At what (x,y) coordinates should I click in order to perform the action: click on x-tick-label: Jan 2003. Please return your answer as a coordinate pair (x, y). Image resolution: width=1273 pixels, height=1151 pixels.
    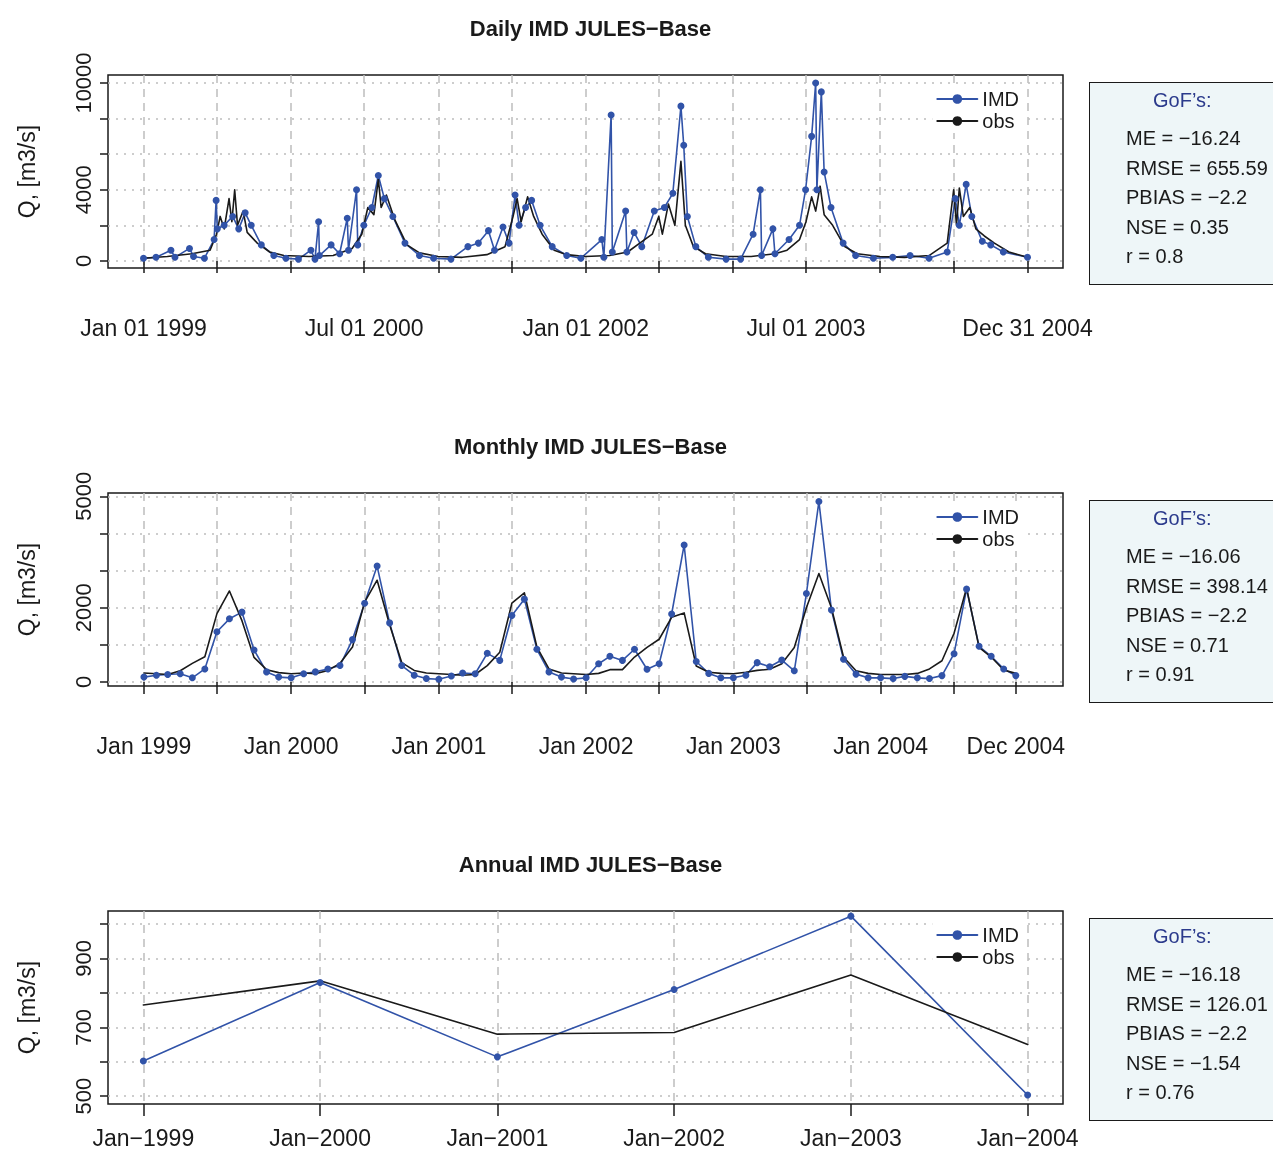
    Looking at the image, I should click on (733, 745).